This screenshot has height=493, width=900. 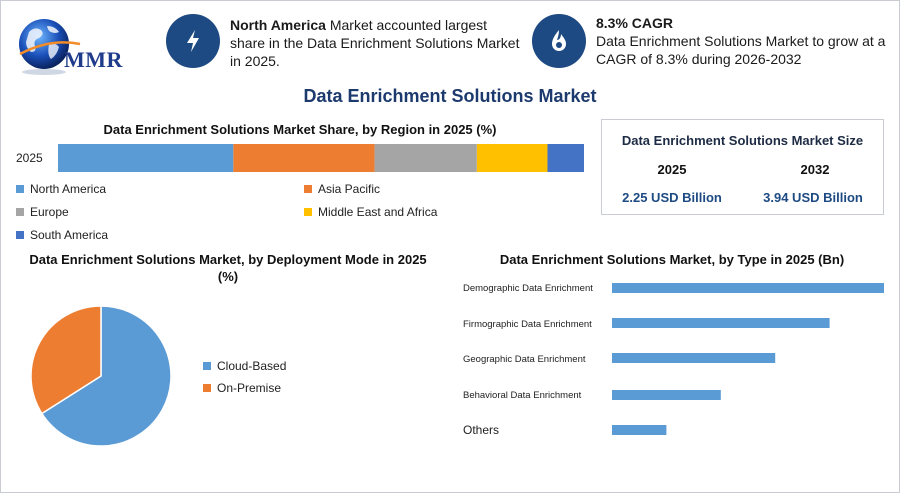 What do you see at coordinates (249, 388) in the screenshot?
I see `legend-label: On-Premise` at bounding box center [249, 388].